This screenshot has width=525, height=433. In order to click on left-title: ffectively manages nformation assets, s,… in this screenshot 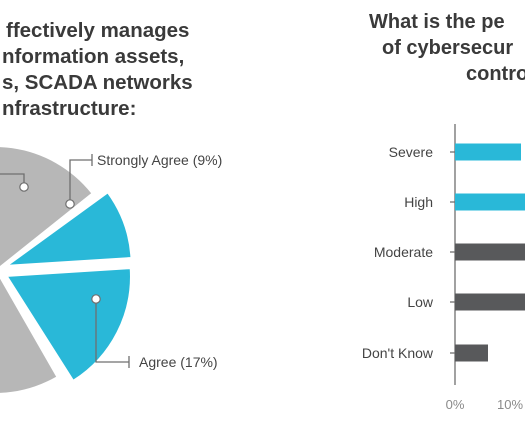, I will do `click(97, 69)`.